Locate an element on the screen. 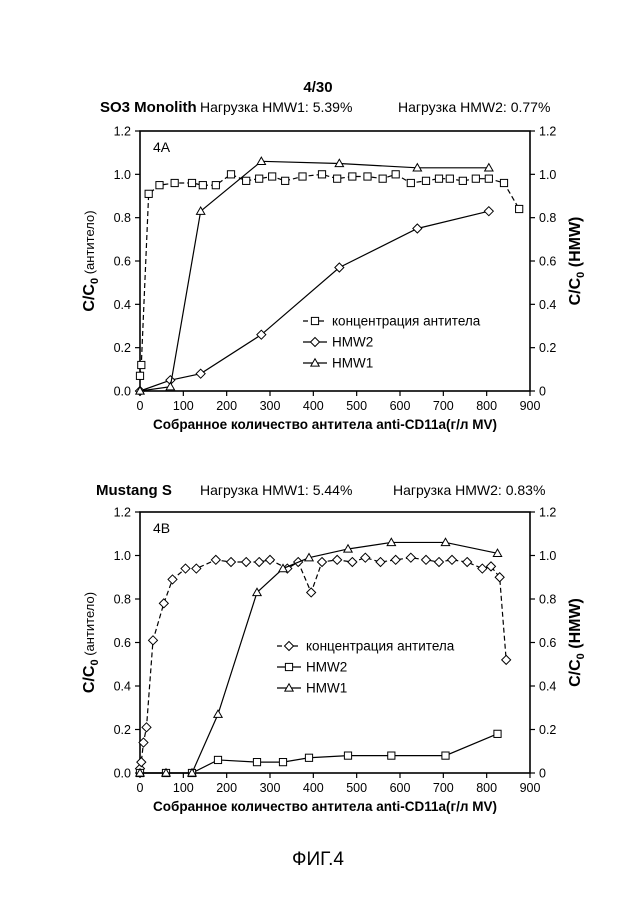  x-tick-label: 200 is located at coordinates (226, 788).